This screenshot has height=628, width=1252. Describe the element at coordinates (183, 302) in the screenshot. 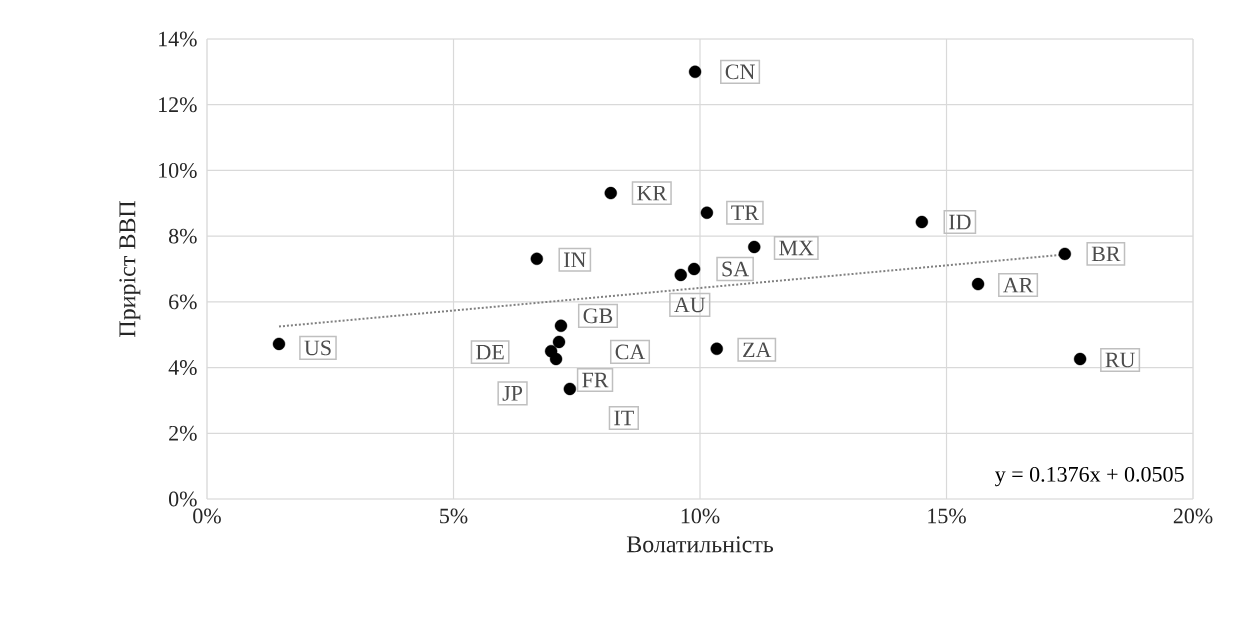

I see `y-tick-label: 6%` at that location.